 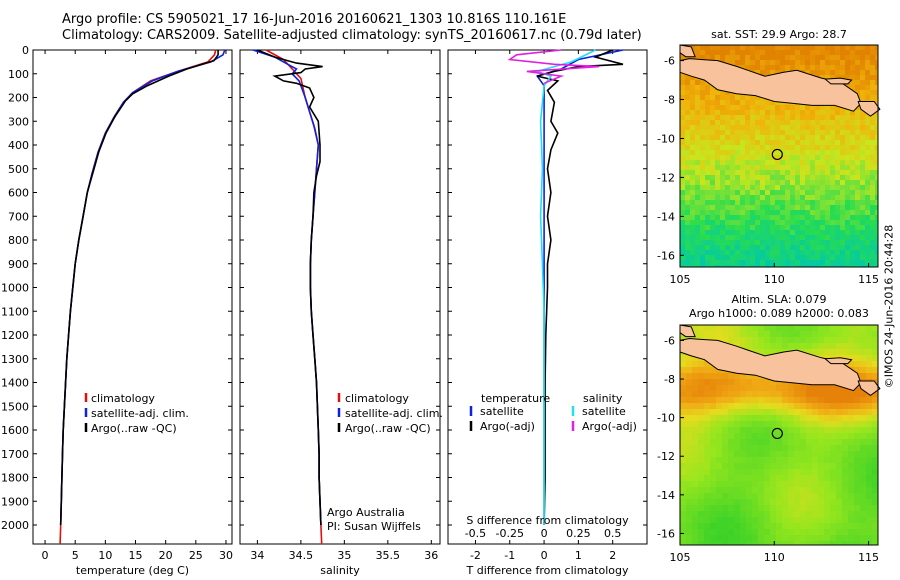 I want to click on y-tick-label: 1800, so click(x=15, y=478).